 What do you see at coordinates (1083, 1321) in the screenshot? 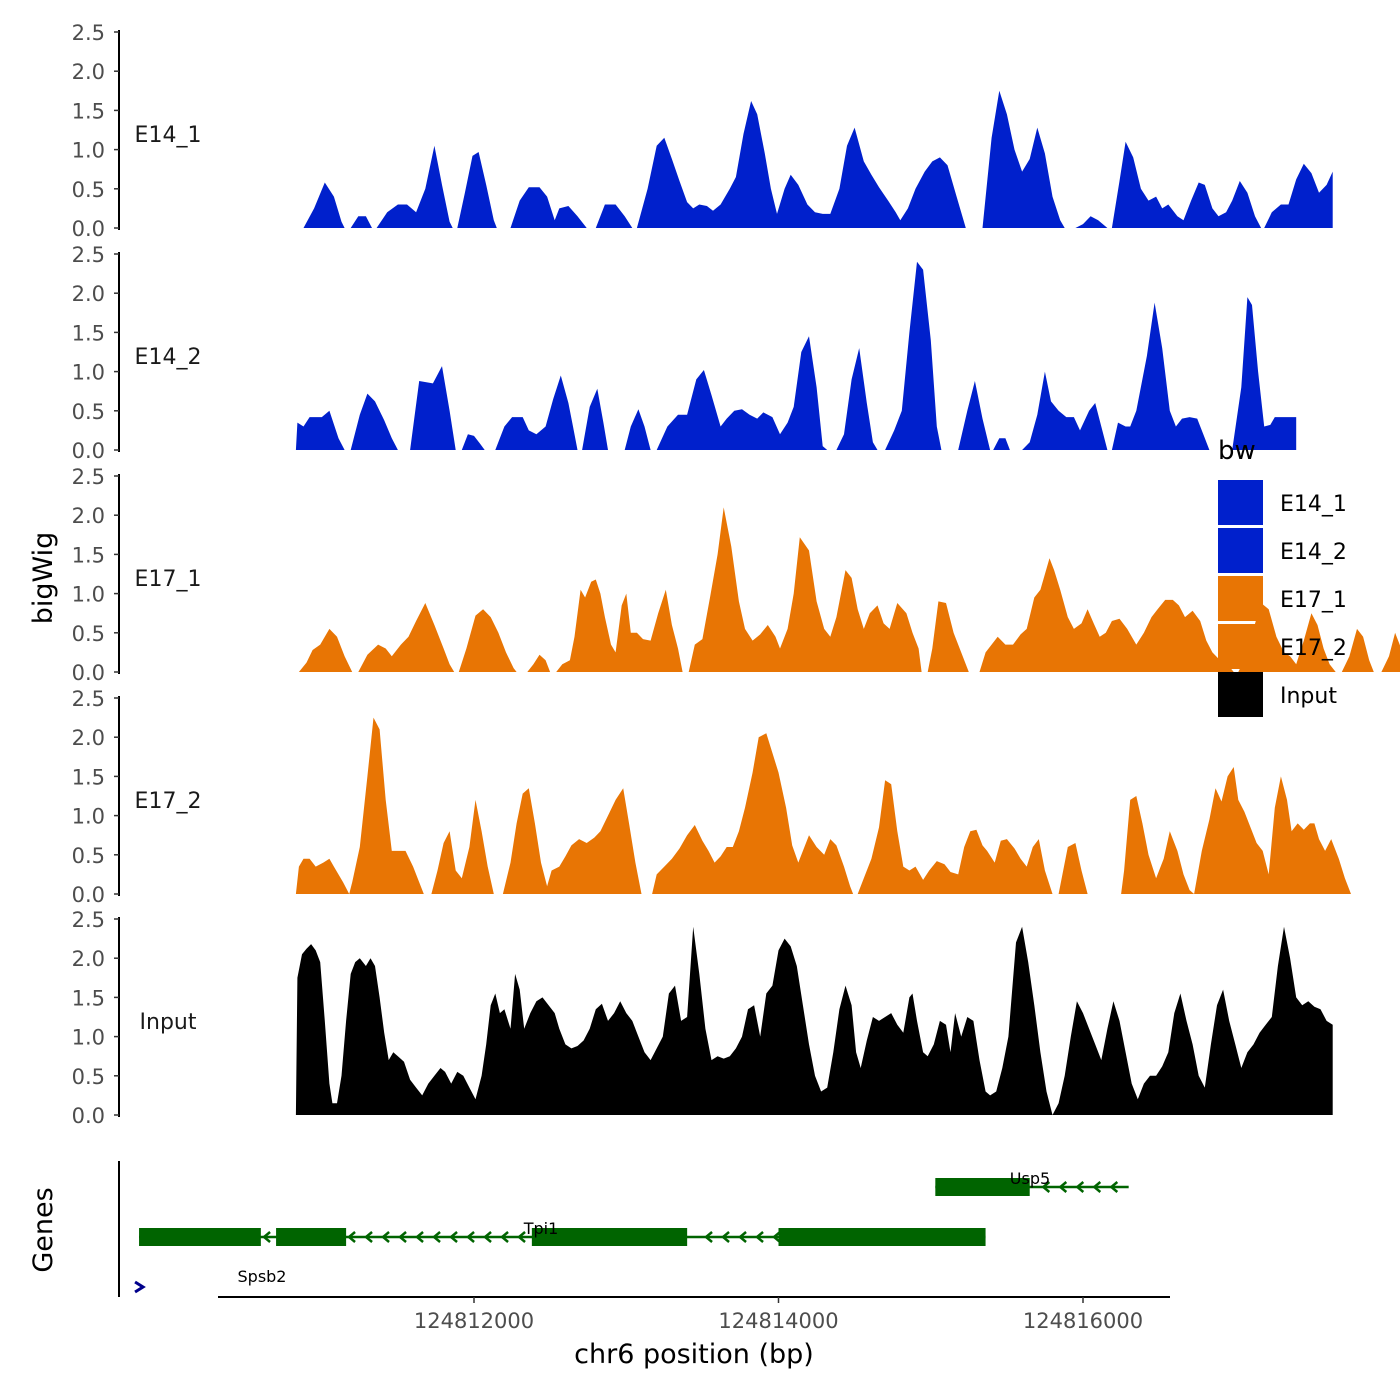
I see `x-tick-label: 124816000` at bounding box center [1083, 1321].